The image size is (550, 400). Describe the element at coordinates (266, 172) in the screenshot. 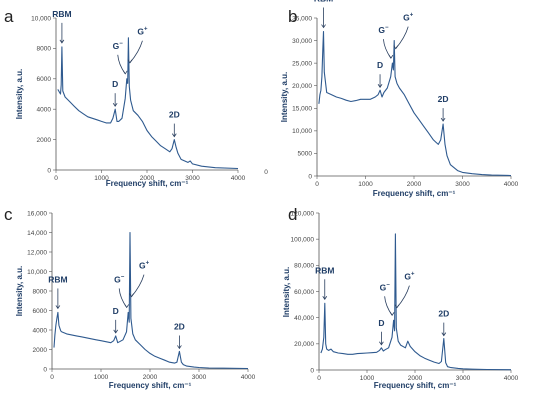

I see `x-tick-label-extra: 0` at that location.